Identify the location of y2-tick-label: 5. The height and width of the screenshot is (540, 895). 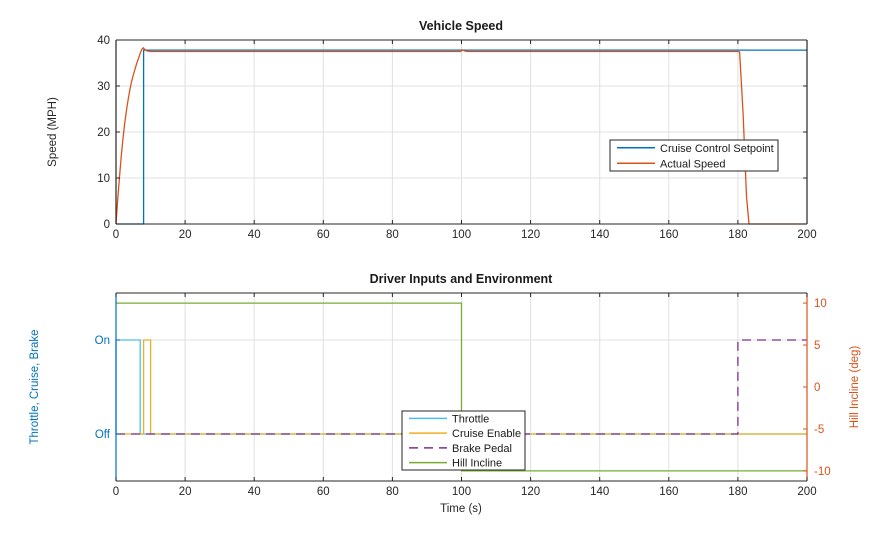
(817, 346).